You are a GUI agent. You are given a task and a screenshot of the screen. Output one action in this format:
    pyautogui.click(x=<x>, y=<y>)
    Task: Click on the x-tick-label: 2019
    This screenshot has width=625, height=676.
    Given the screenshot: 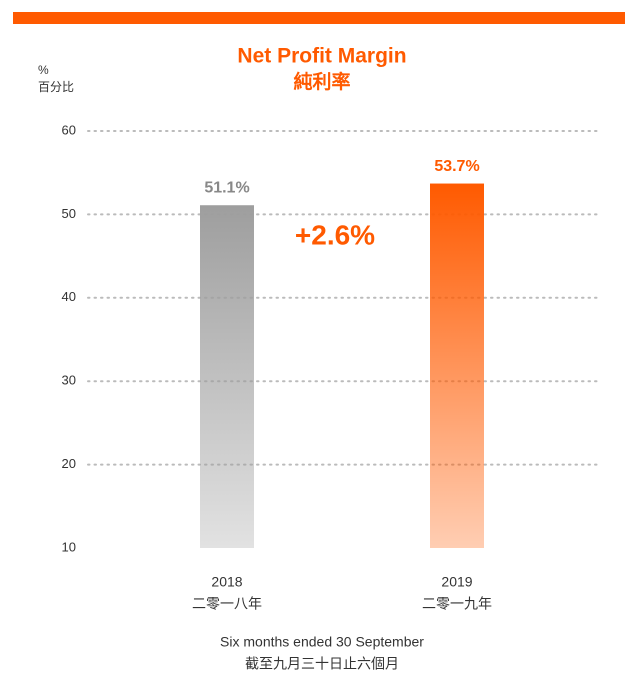 What is the action you would take?
    pyautogui.click(x=456, y=582)
    